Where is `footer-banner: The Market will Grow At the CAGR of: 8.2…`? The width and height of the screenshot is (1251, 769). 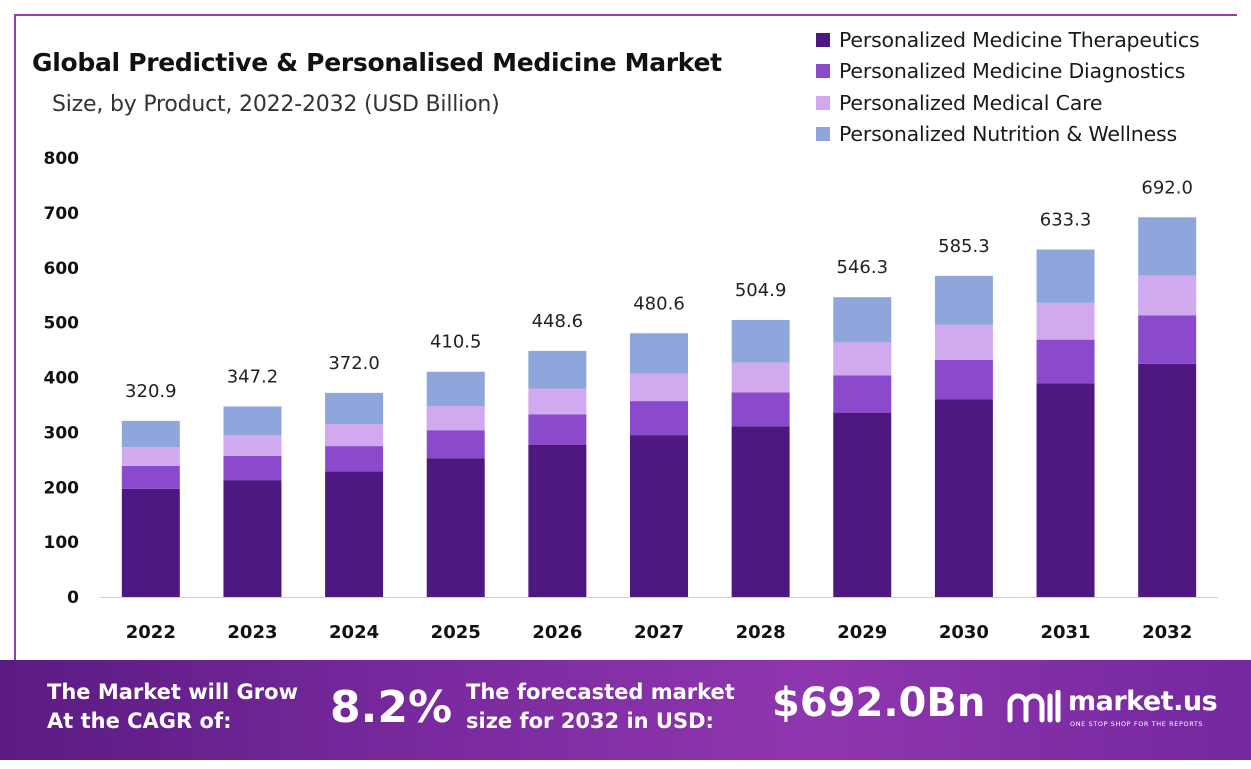
footer-banner: The Market will Grow At the CAGR of: 8.2… is located at coordinates (625, 710).